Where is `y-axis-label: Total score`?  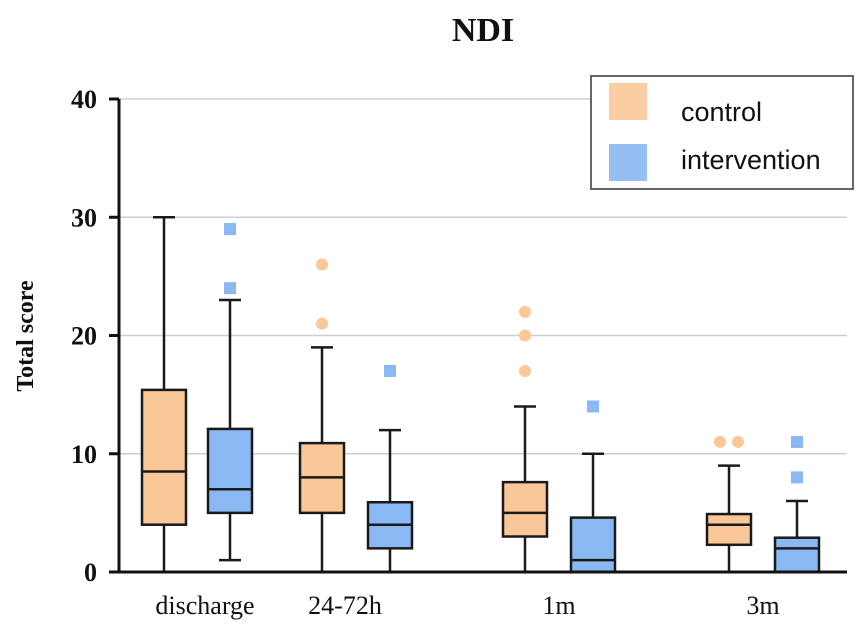
y-axis-label: Total score is located at coordinates (26, 336).